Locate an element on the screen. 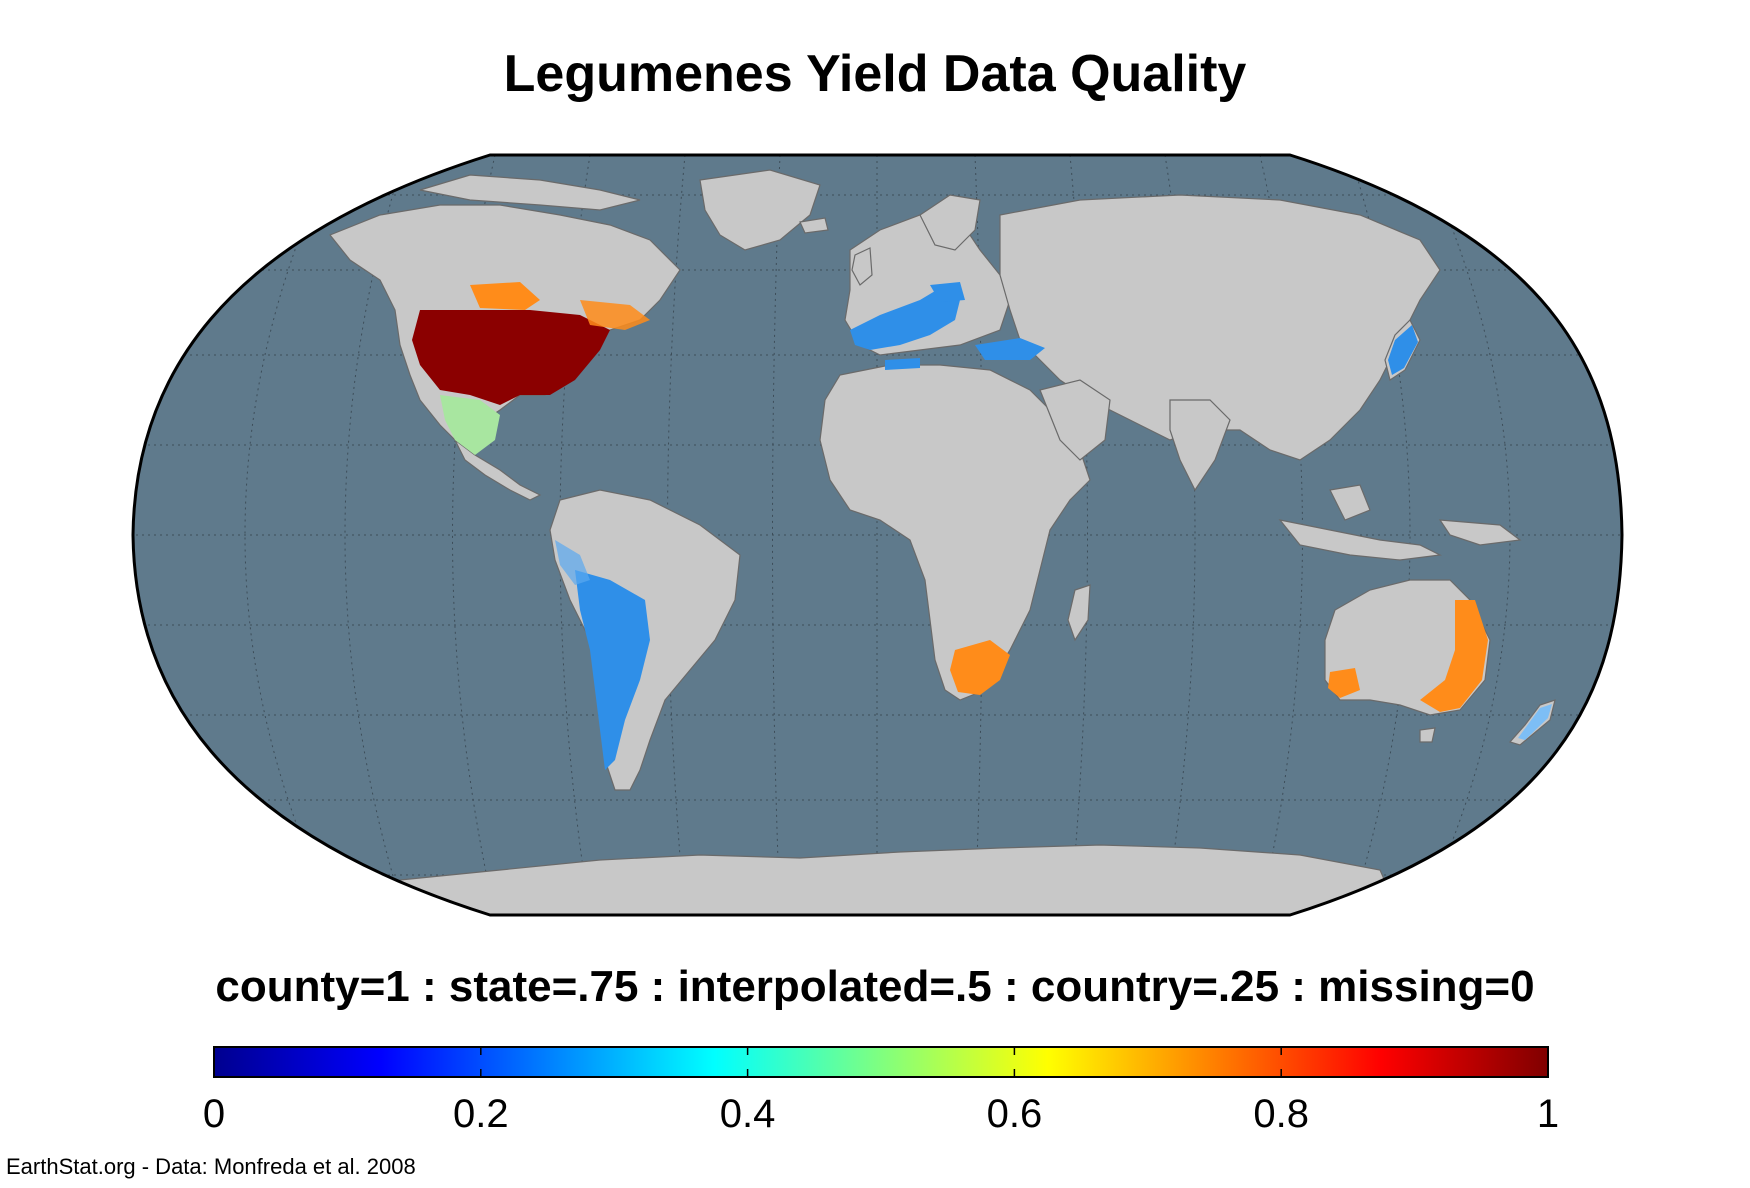  indonesia is located at coordinates (1360, 540).